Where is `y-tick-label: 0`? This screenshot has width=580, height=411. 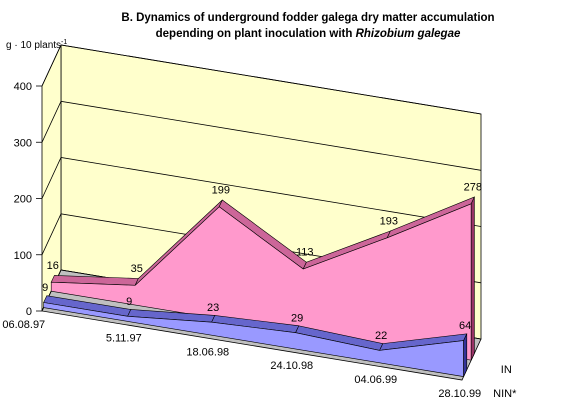 y-tick-label: 0 is located at coordinates (29, 312).